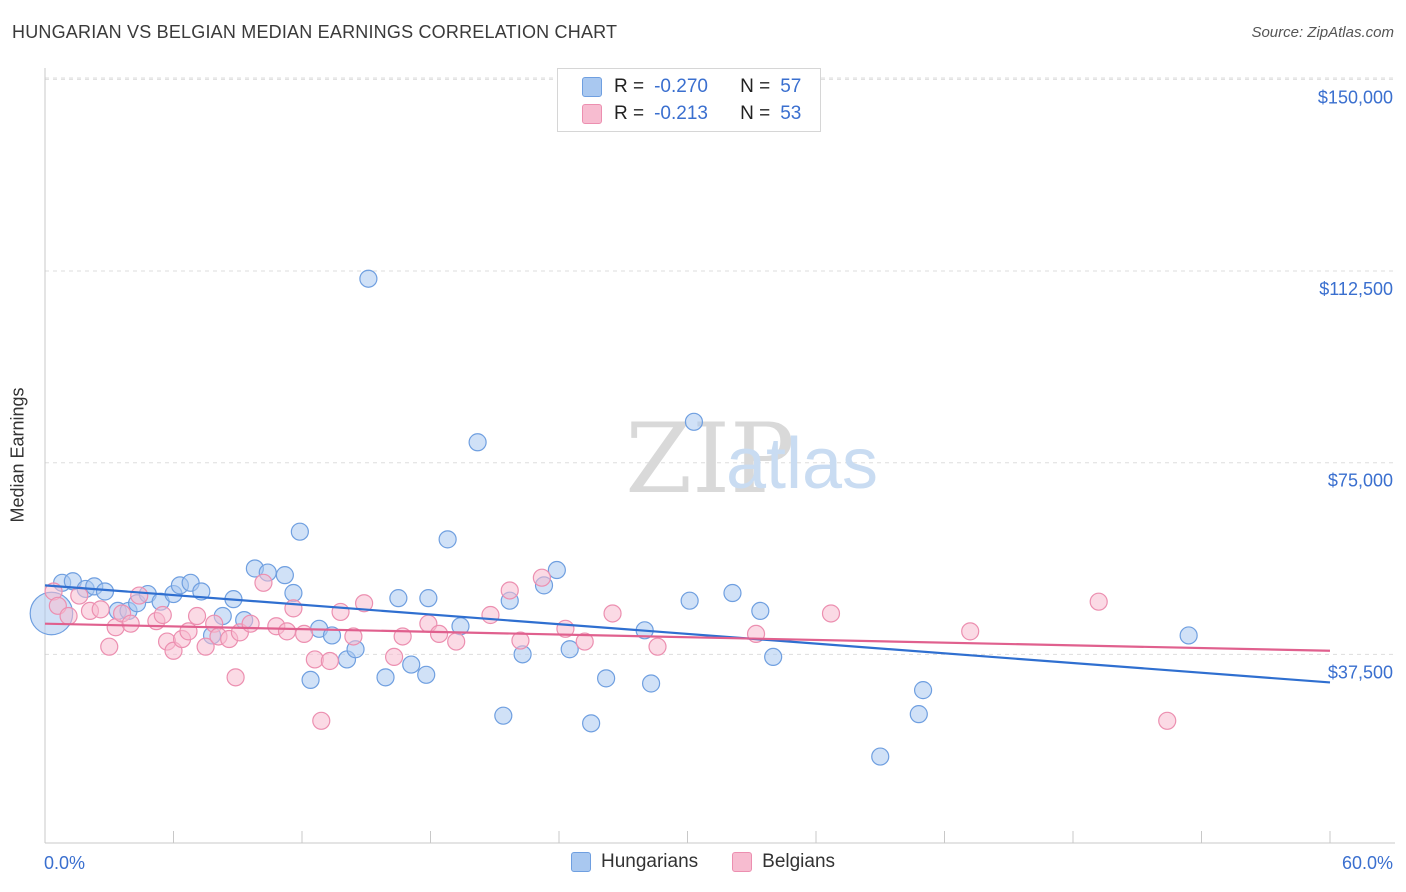  I want to click on y-tick-label-3: $150,000, so click(1355, 97).